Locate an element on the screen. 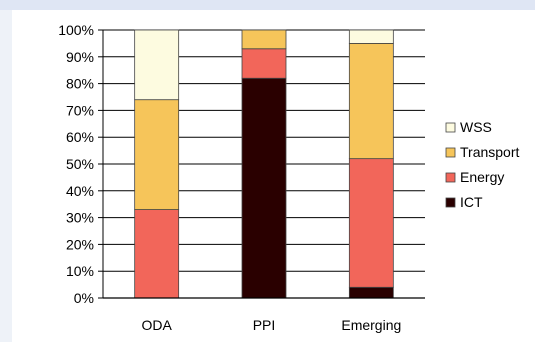 The image size is (535, 342). legend-label-transport: Transport is located at coordinates (490, 152).